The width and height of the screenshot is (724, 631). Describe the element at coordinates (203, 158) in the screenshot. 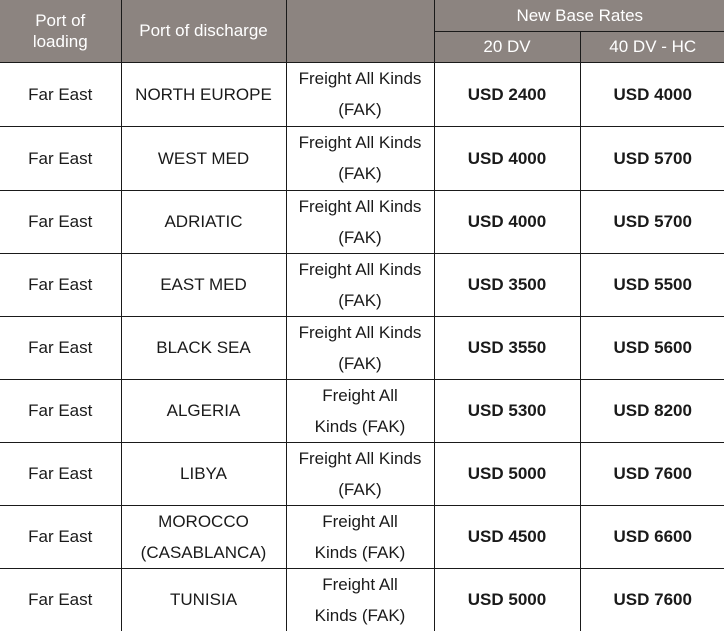

I see `cell-port-of-discharge: WEST MED` at that location.